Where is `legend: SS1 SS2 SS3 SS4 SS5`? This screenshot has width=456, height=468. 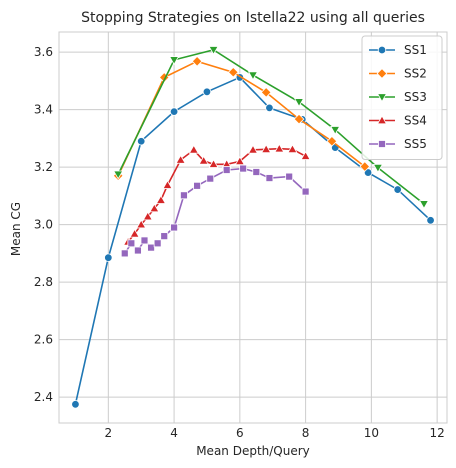
legend: SS1 SS2 SS3 SS4 SS5 is located at coordinates (402, 97).